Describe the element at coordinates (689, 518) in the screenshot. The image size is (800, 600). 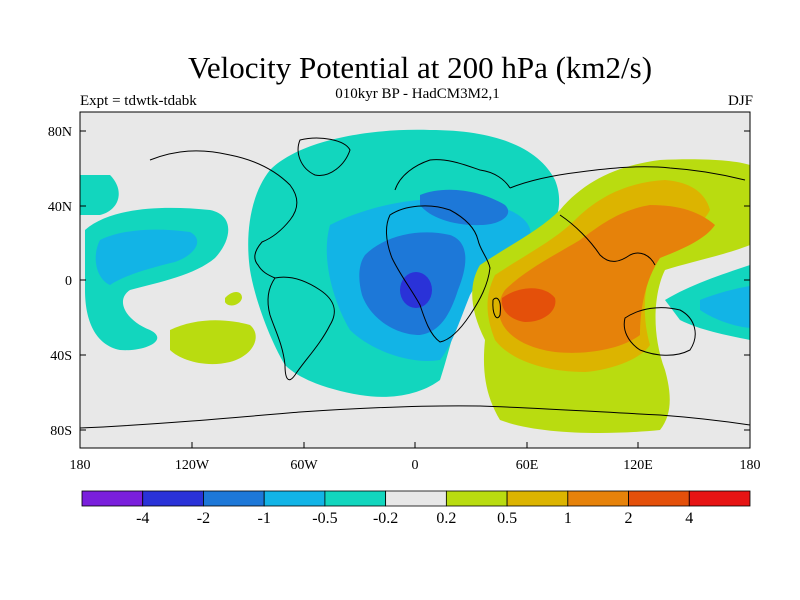
I see `colorbar-label: 4` at that location.